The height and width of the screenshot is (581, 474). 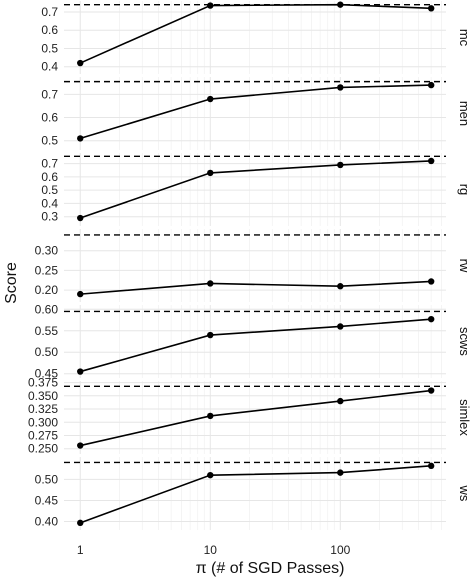 I want to click on y-tick-label: 0.325, so click(x=43, y=409).